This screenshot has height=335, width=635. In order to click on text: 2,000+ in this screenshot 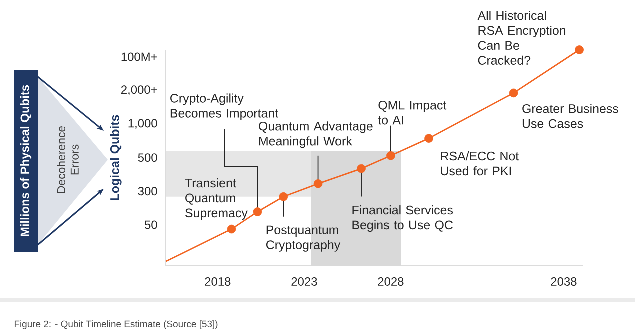, I will do `click(140, 91)`.